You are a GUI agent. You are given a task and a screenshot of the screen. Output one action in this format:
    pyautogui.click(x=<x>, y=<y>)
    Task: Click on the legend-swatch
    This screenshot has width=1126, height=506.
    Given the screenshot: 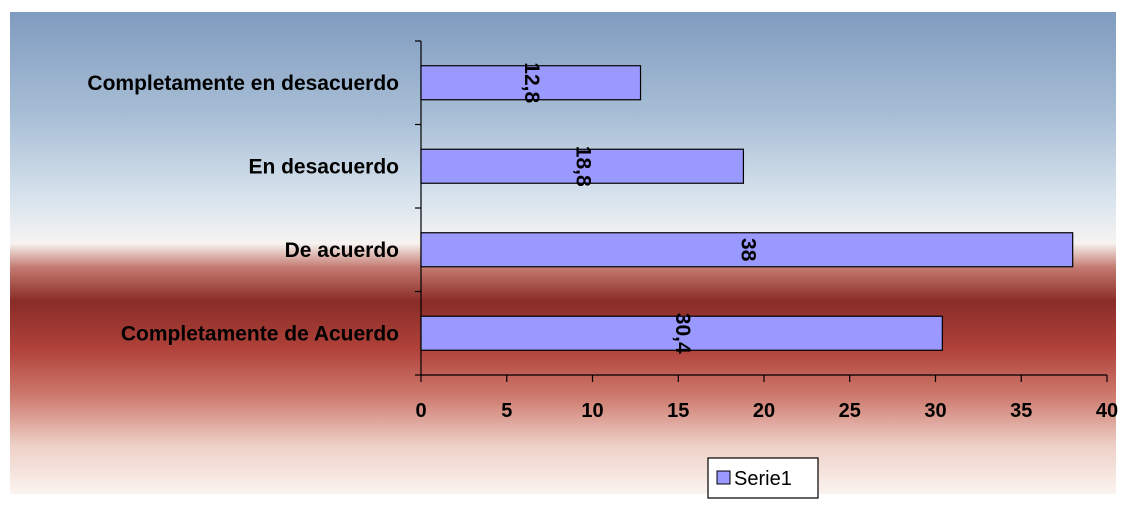 What is the action you would take?
    pyautogui.click(x=723, y=477)
    